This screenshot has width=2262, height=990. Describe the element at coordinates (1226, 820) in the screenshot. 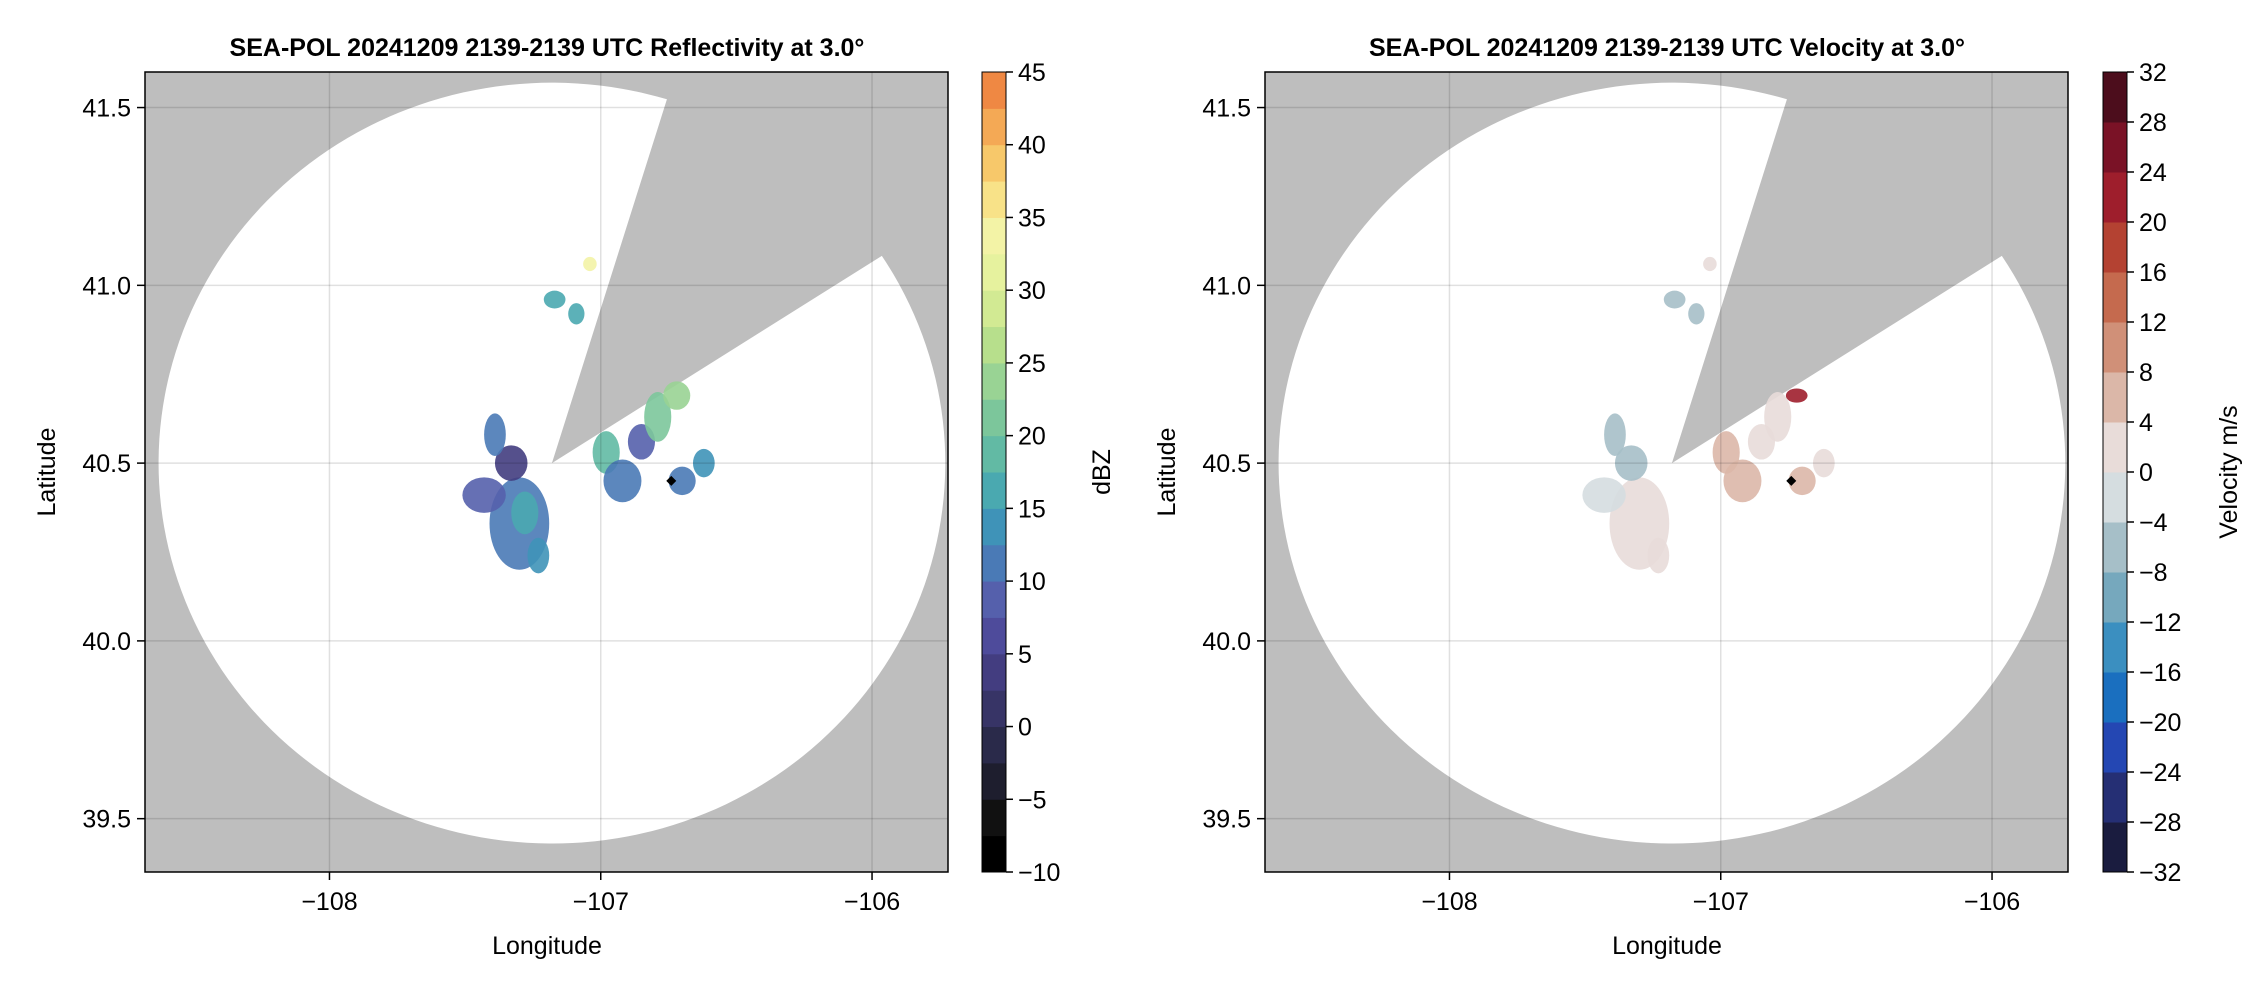

I see `y-tick-label: 39.5` at that location.